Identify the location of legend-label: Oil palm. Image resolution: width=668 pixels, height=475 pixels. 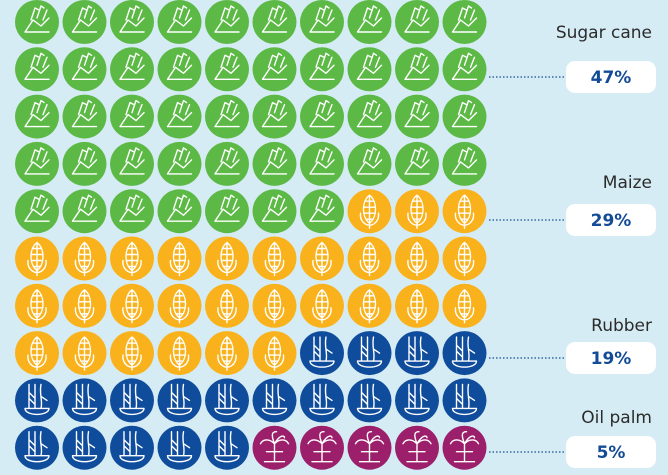
(616, 418).